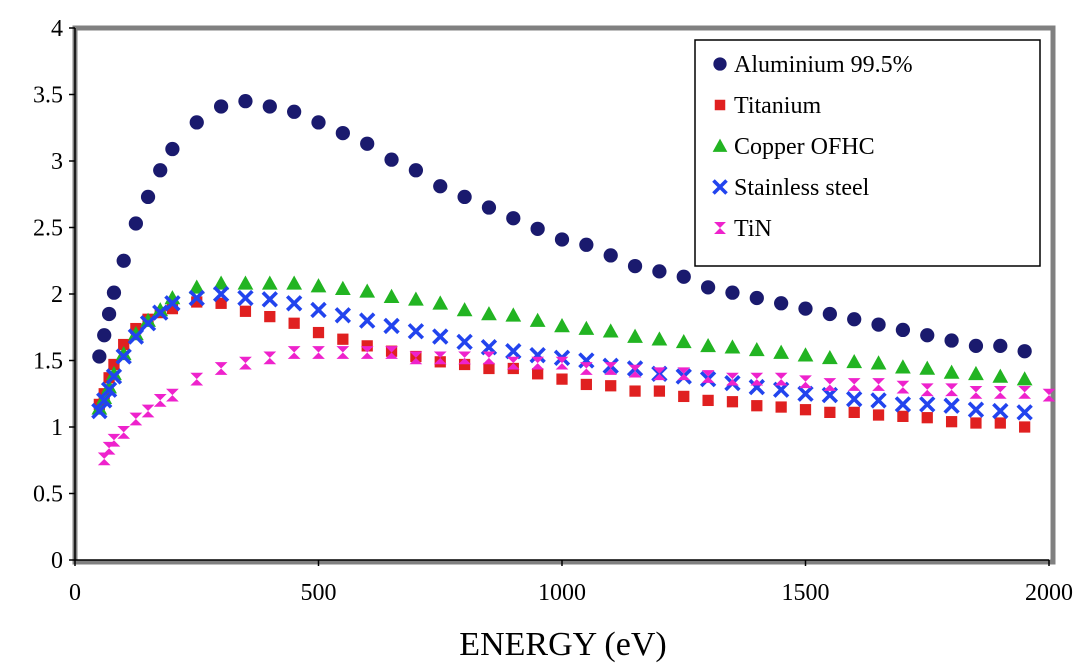 This screenshot has width=1083, height=665. Describe the element at coordinates (1049, 593) in the screenshot. I see `x-tick-label: 2000` at that location.